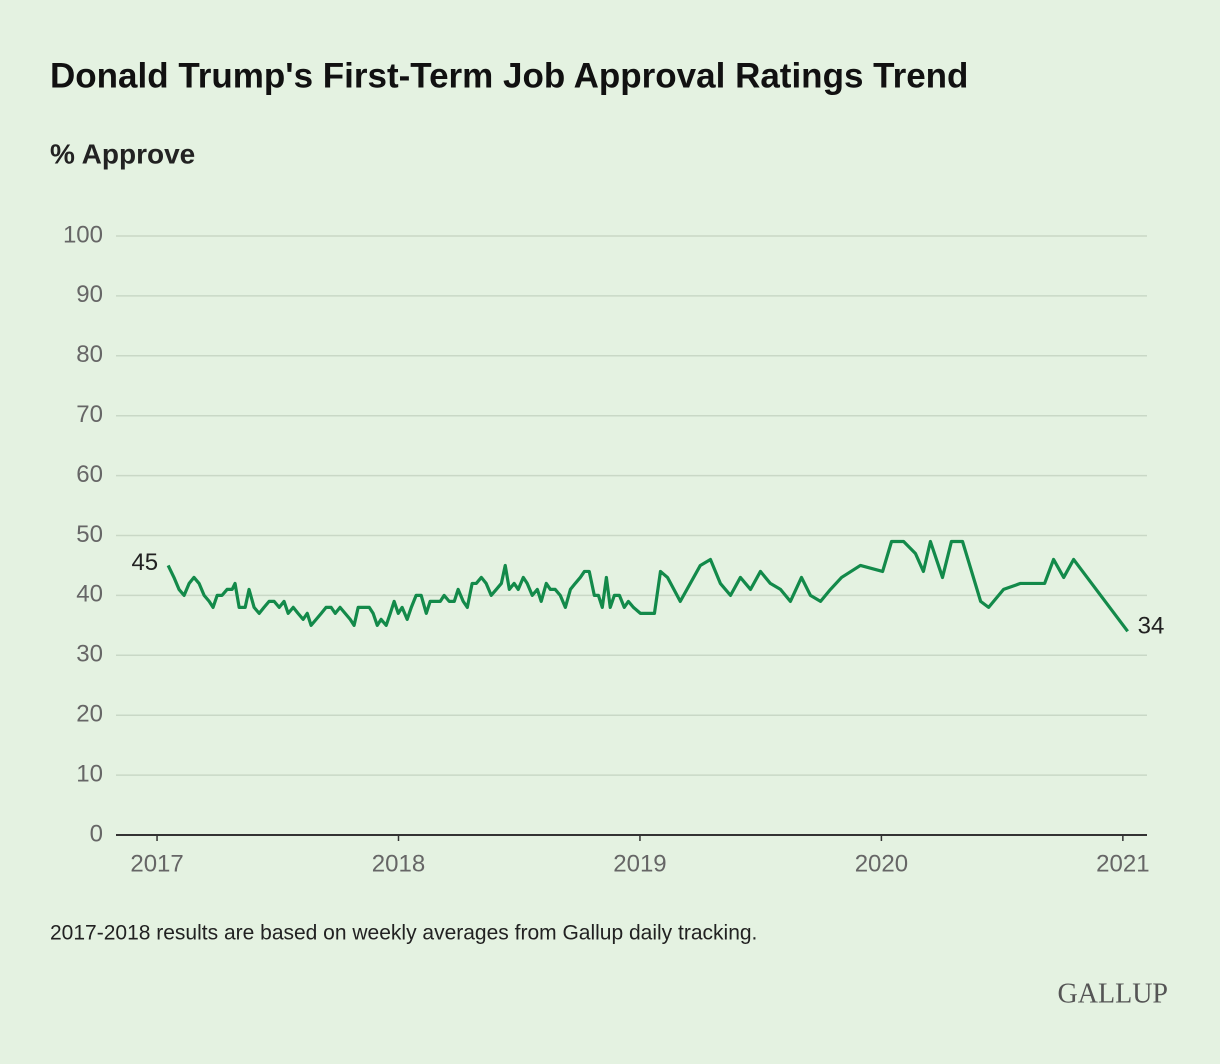 The height and width of the screenshot is (1064, 1220). Describe the element at coordinates (639, 863) in the screenshot. I see `x-tick-label: 2019` at that location.